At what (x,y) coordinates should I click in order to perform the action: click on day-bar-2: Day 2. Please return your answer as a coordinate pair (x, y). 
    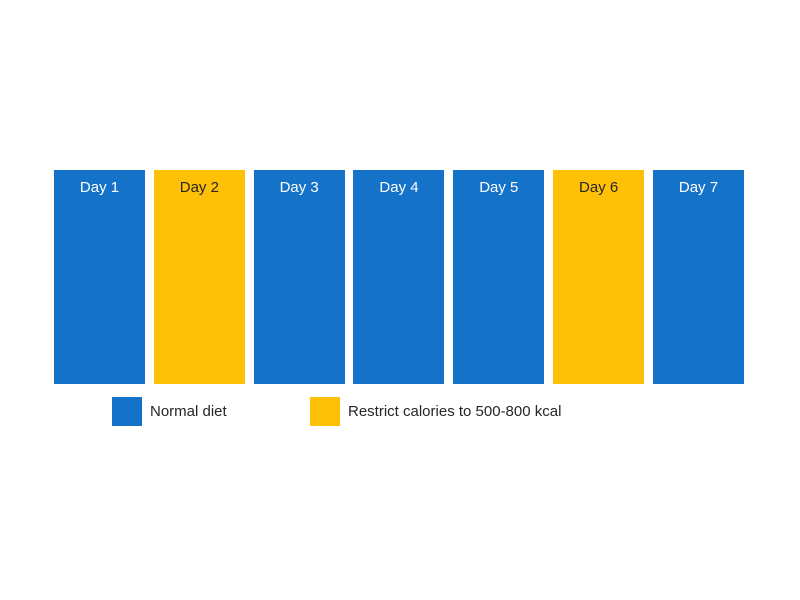
    Looking at the image, I should click on (199, 277).